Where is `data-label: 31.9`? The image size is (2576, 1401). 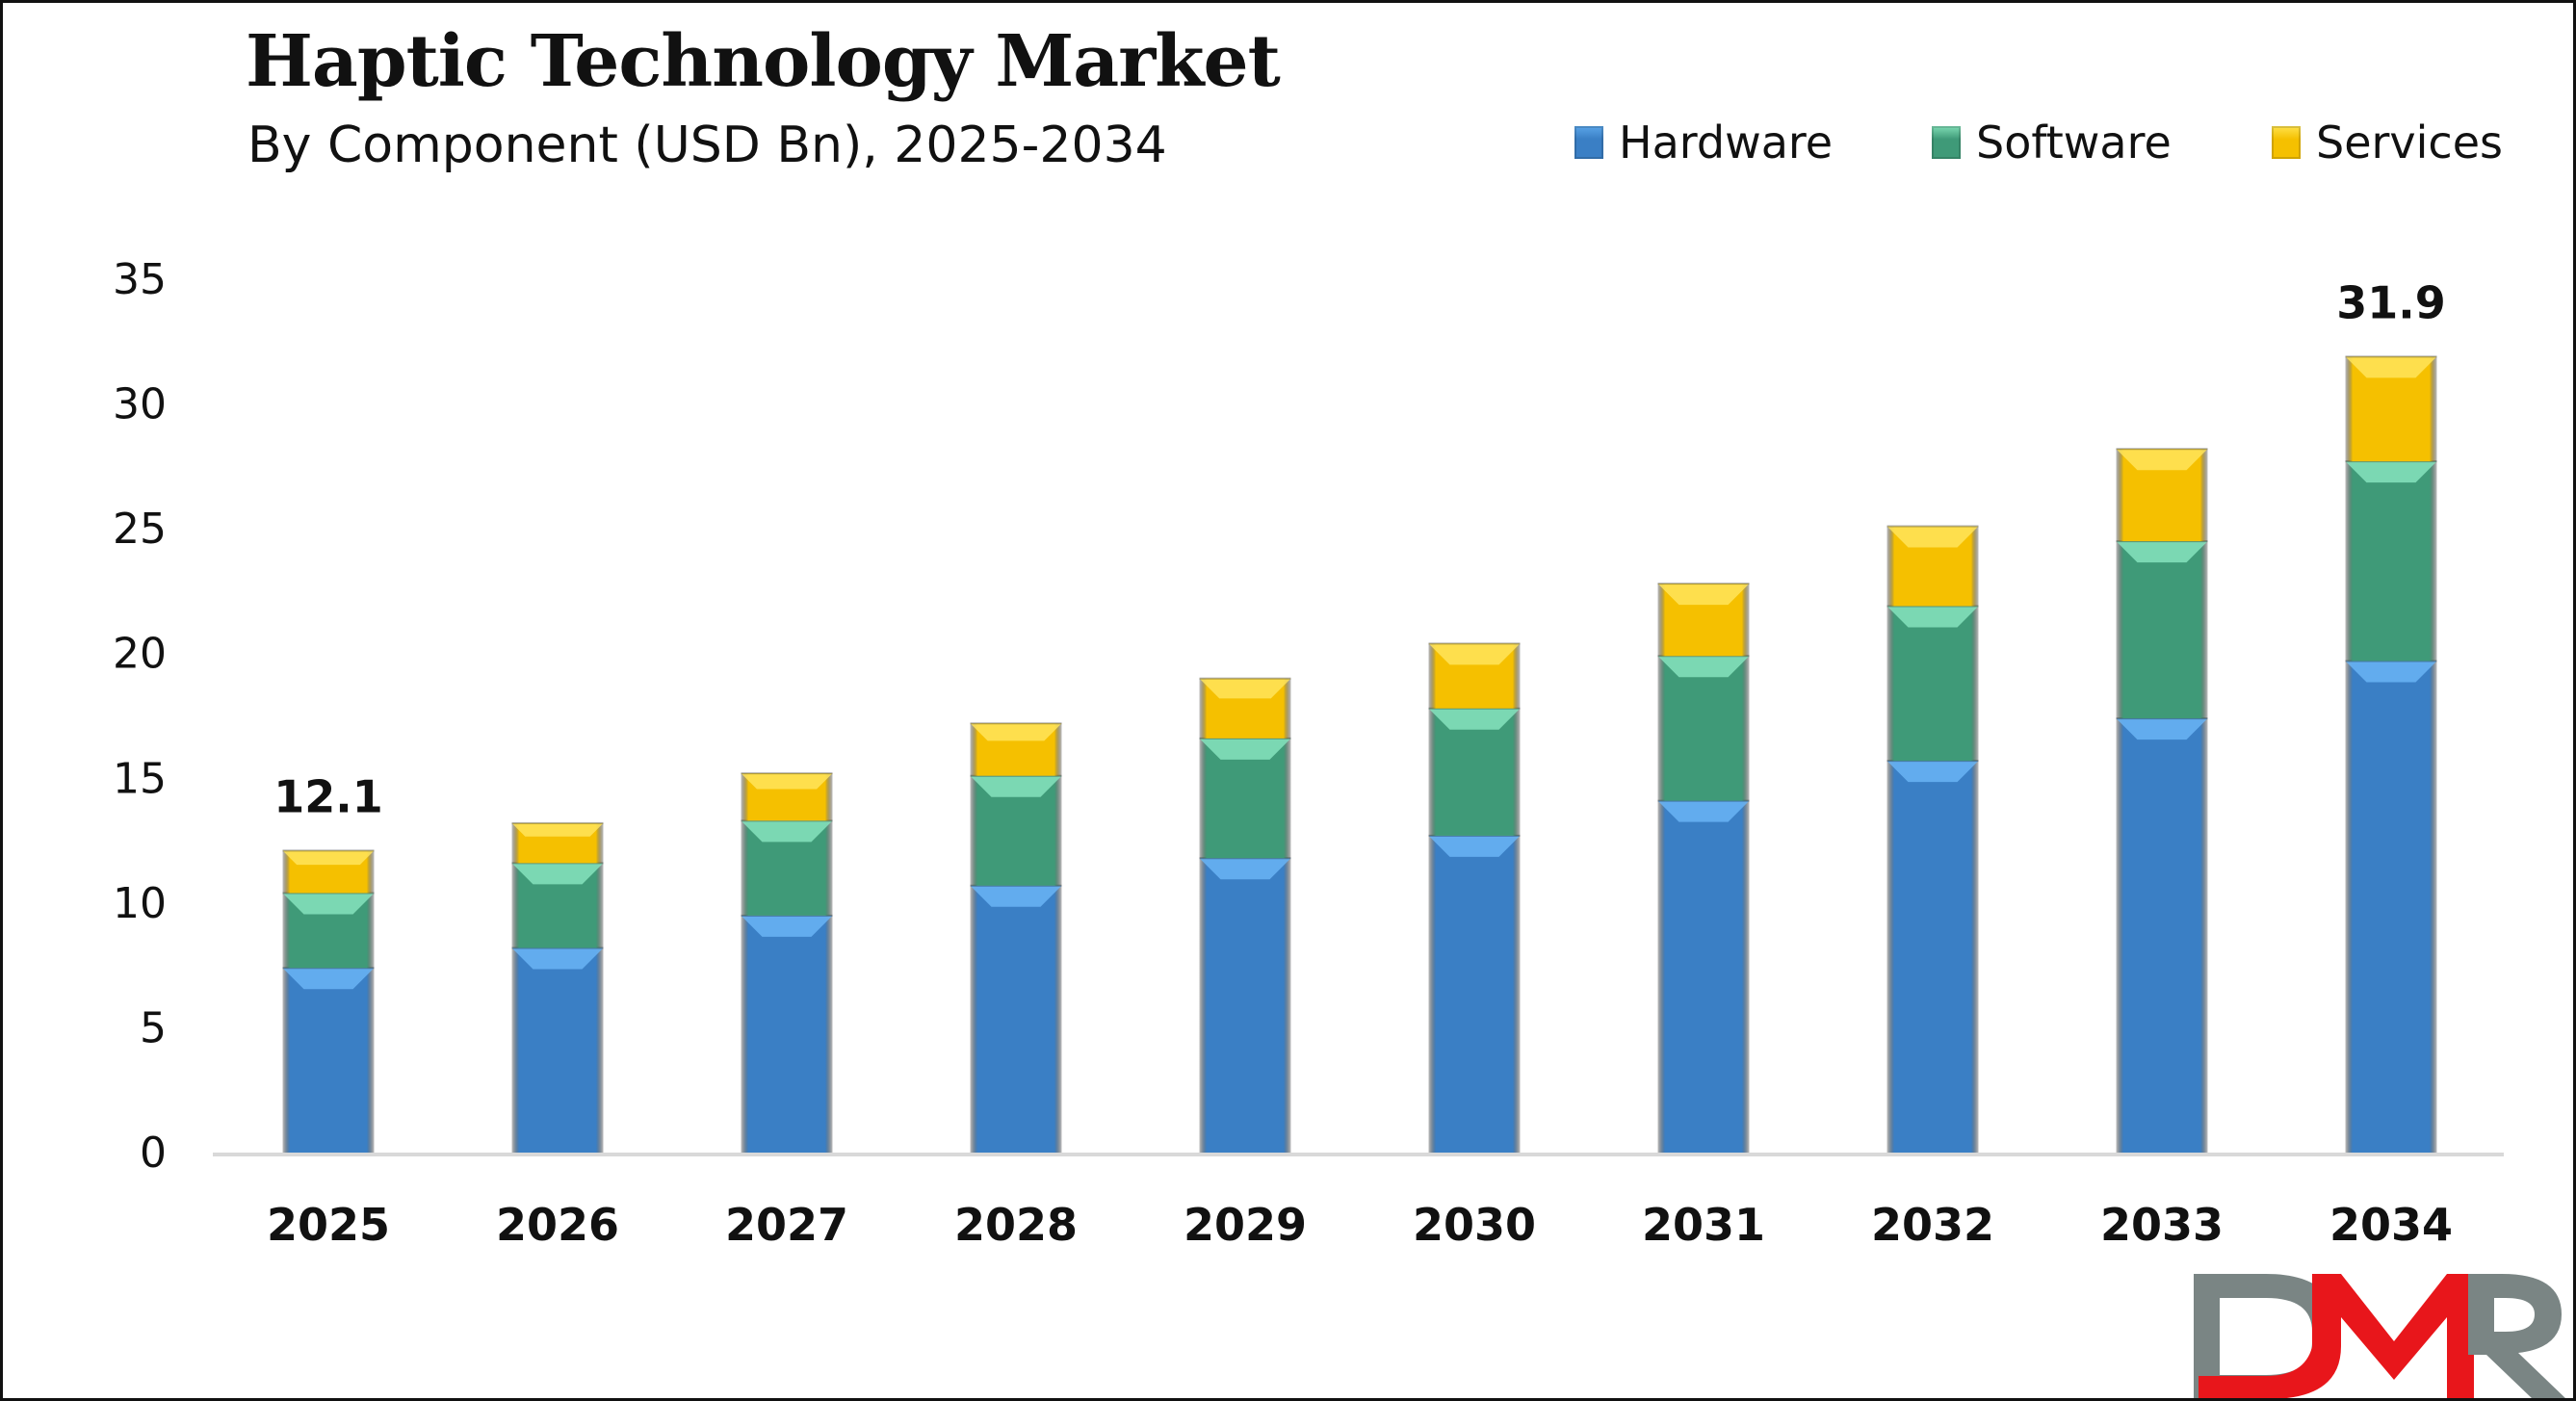
data-label: 31.9 is located at coordinates (2391, 302).